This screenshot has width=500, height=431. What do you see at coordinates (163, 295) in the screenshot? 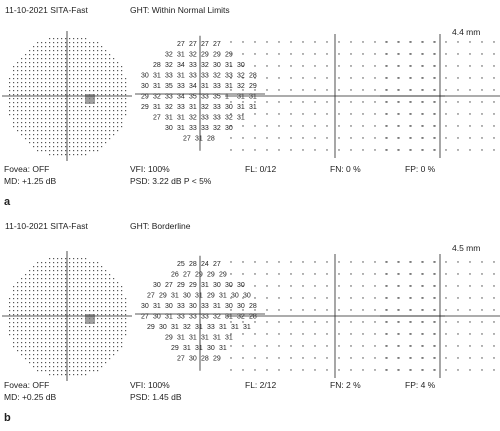
I see `threshold-value: 29` at bounding box center [163, 295].